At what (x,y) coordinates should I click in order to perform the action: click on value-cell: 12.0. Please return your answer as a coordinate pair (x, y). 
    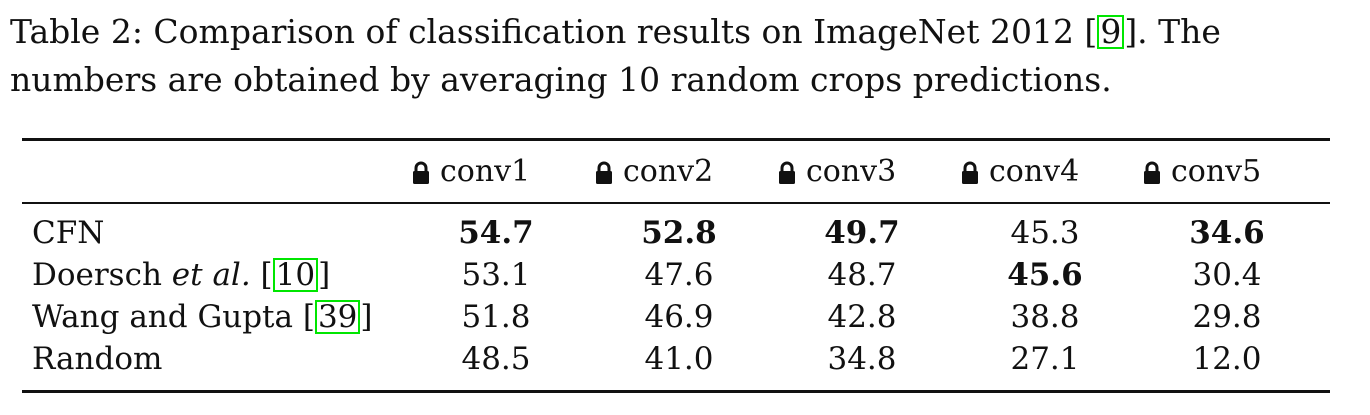
    Looking at the image, I should click on (1227, 359).